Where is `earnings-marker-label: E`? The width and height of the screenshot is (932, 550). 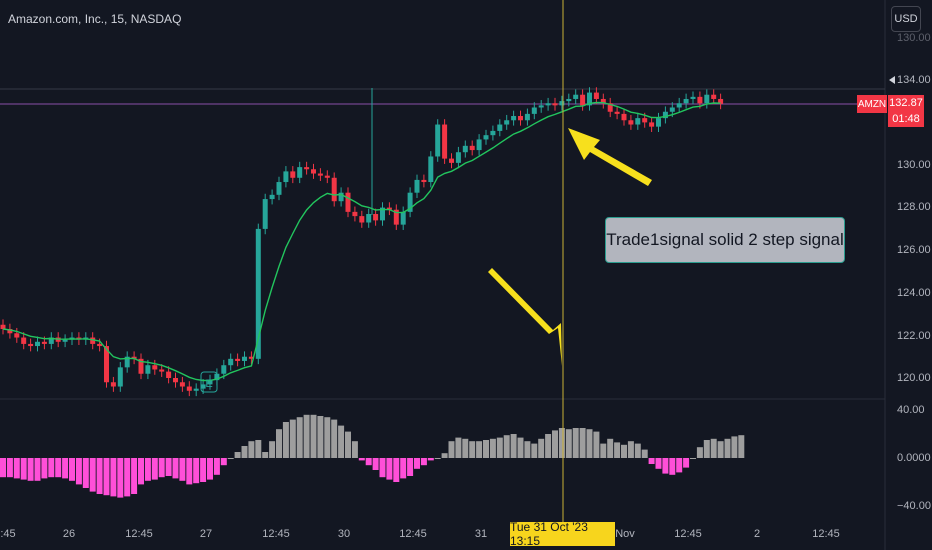
earnings-marker-label: E is located at coordinates (208, 384).